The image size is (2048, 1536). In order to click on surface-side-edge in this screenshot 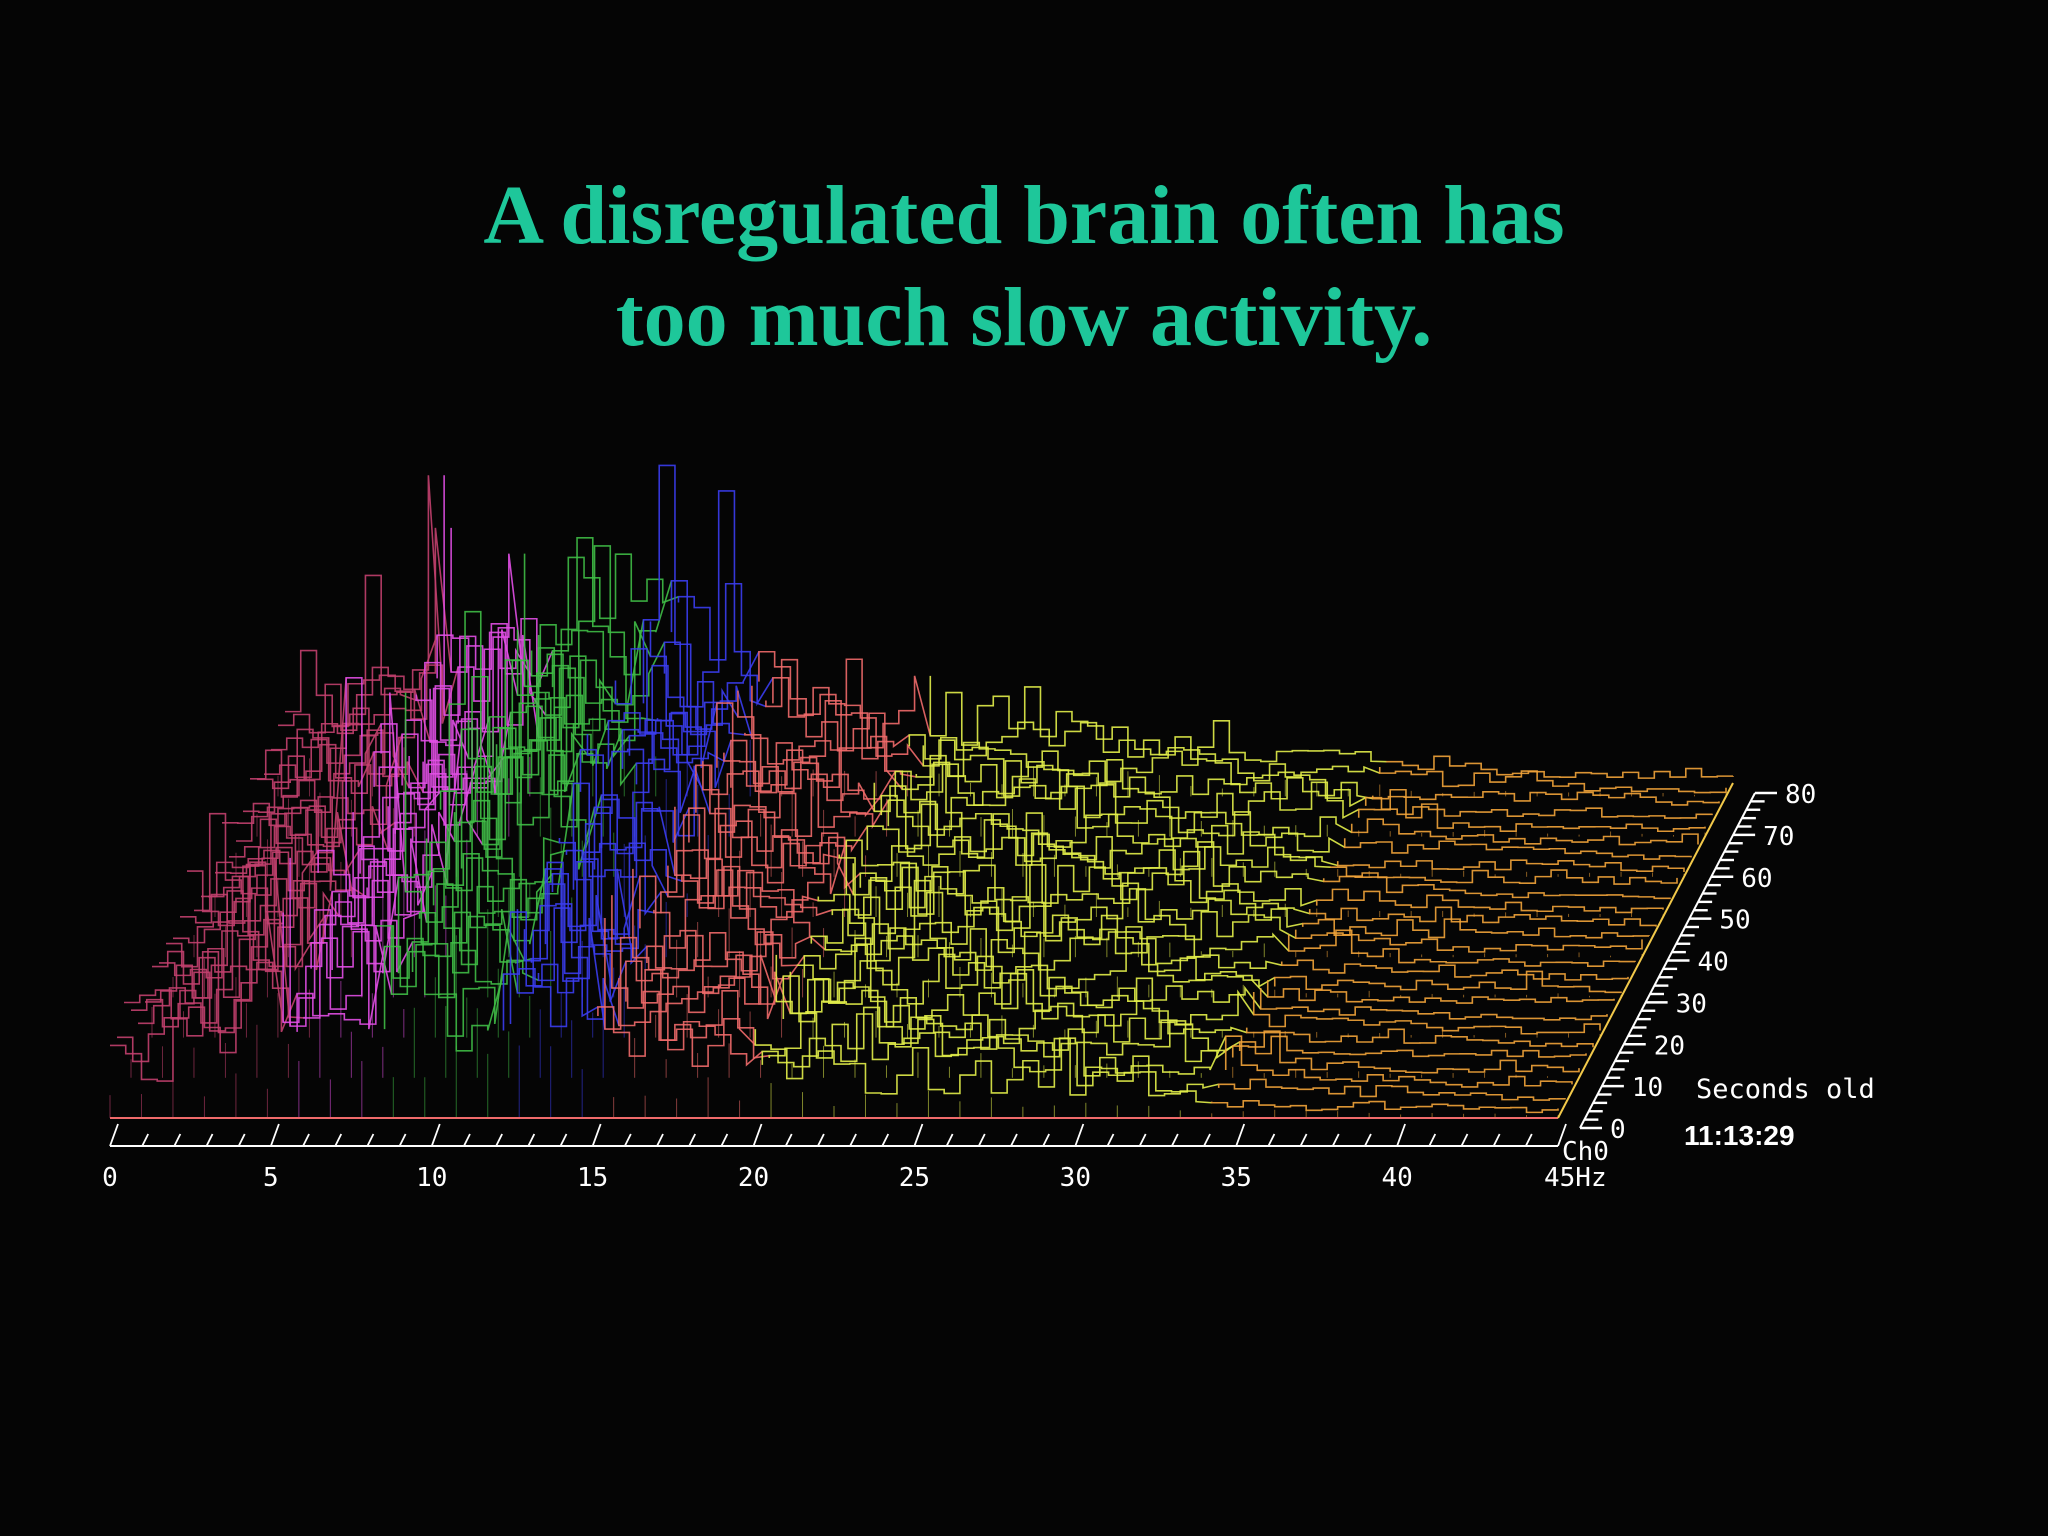, I will do `click(1645, 950)`.